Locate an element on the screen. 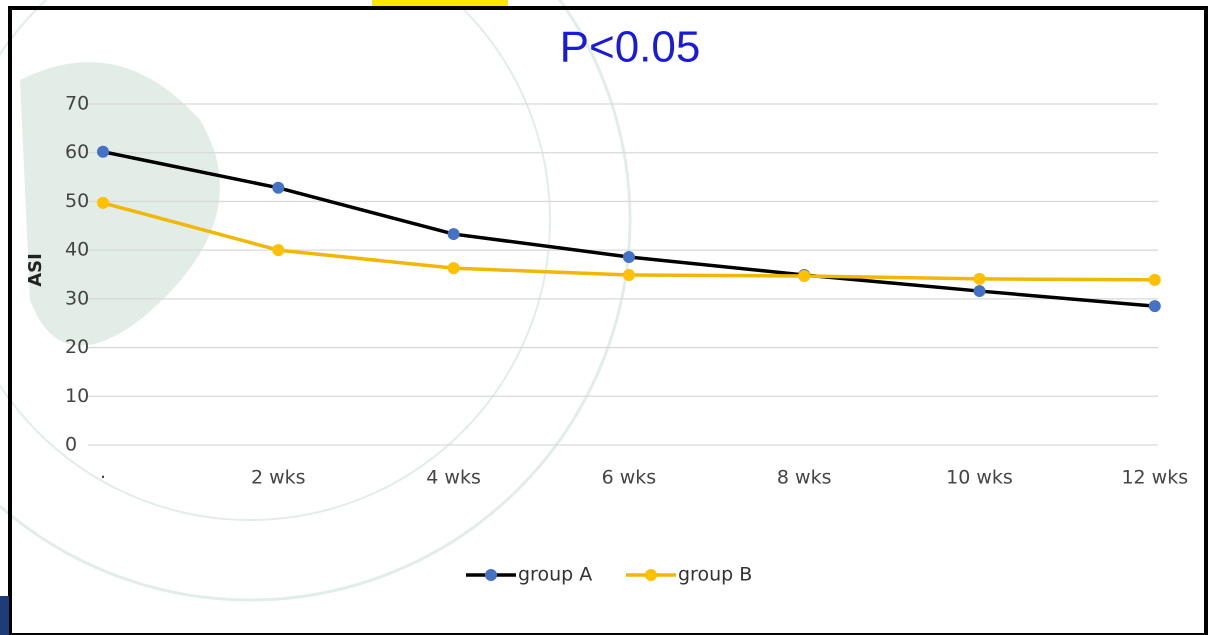 This screenshot has width=1208, height=635. y-axis-label: ASI is located at coordinates (35, 270).